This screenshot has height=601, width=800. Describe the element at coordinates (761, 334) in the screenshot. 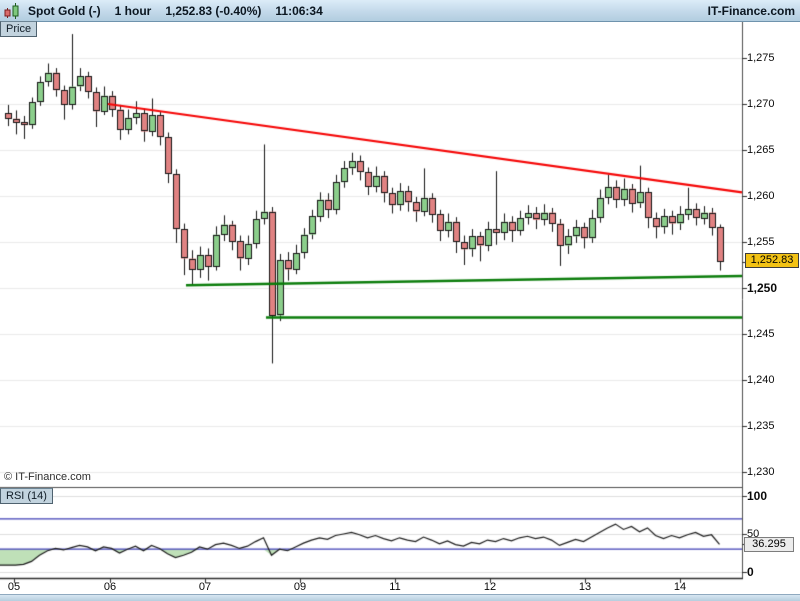

I see `price-axis-label: 1,245` at that location.